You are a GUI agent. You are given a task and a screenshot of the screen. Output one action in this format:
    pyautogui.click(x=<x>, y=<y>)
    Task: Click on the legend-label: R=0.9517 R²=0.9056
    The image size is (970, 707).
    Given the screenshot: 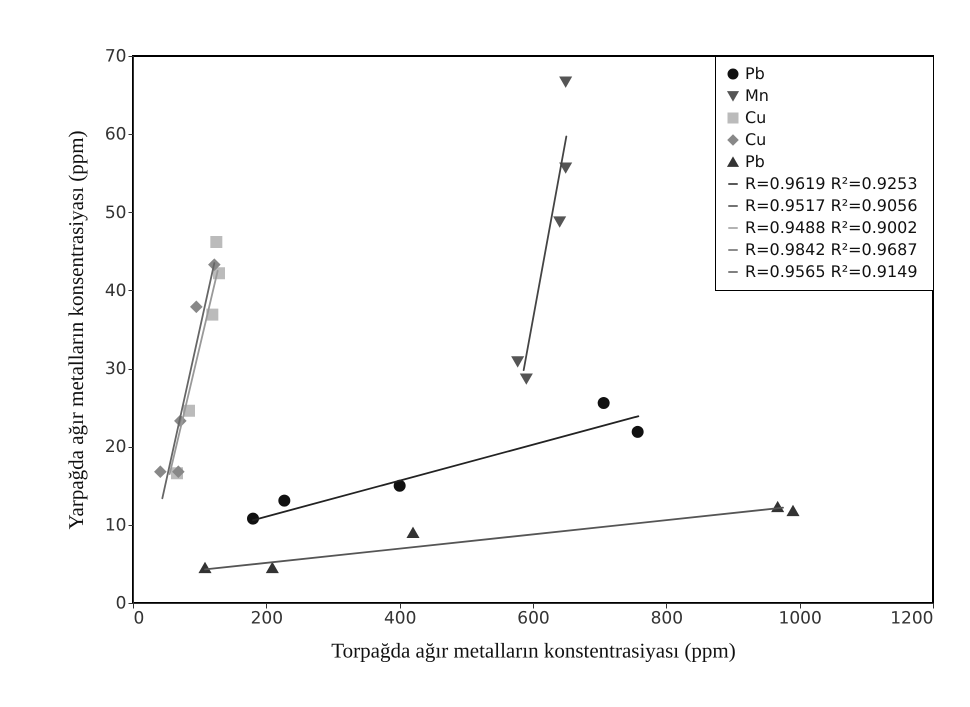 What is the action you would take?
    pyautogui.click(x=831, y=205)
    